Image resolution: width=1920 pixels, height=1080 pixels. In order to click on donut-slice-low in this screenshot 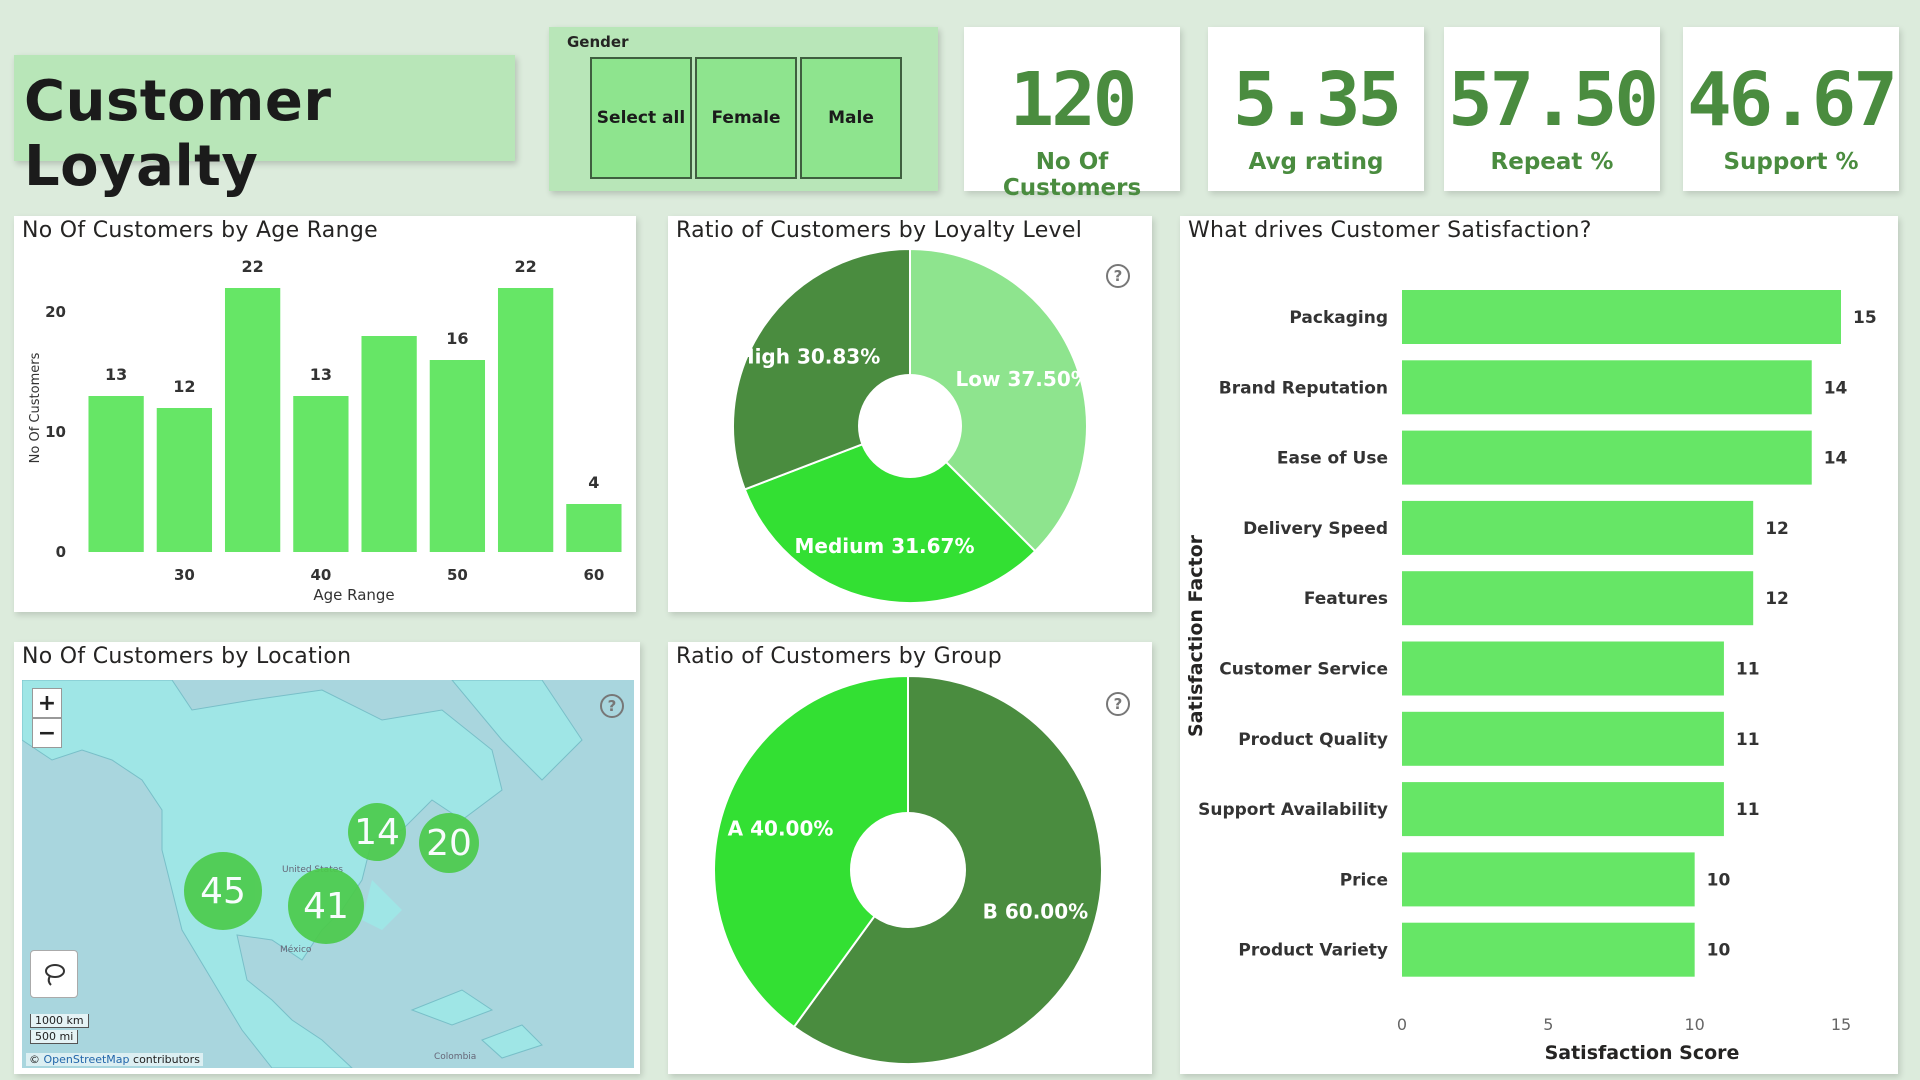, I will do `click(998, 400)`.